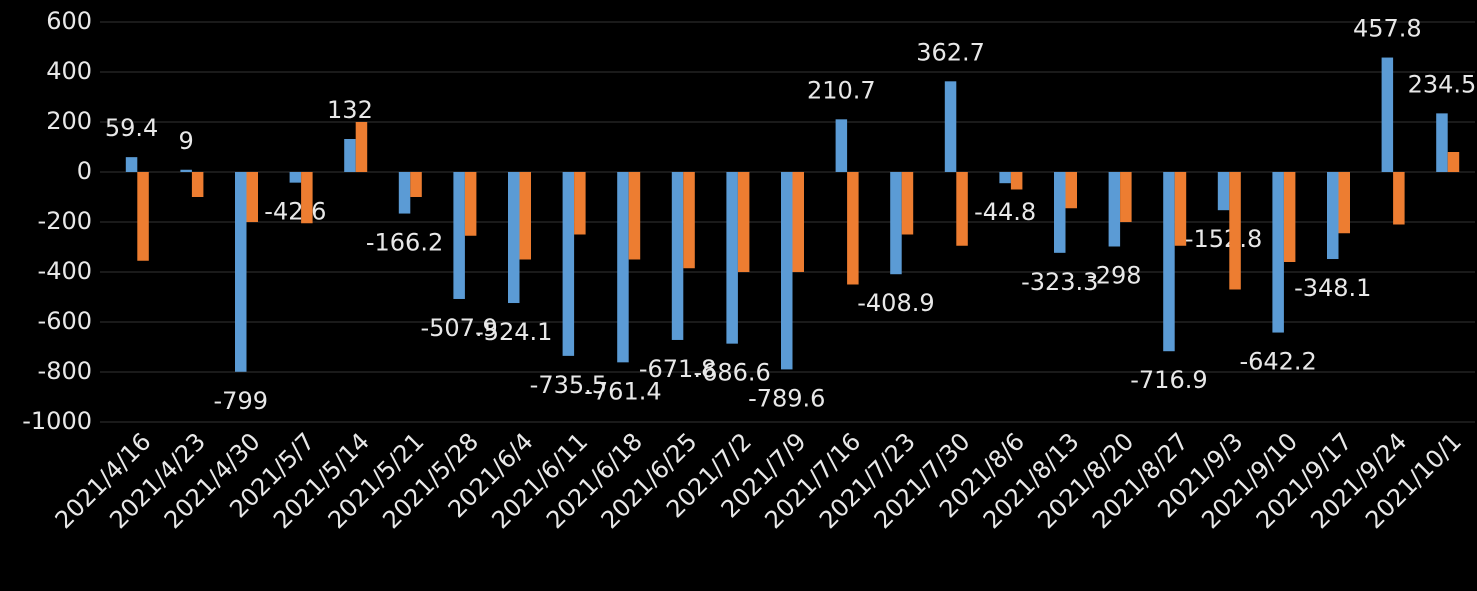  What do you see at coordinates (65, 371) in the screenshot?
I see `y-tick-label: -800` at bounding box center [65, 371].